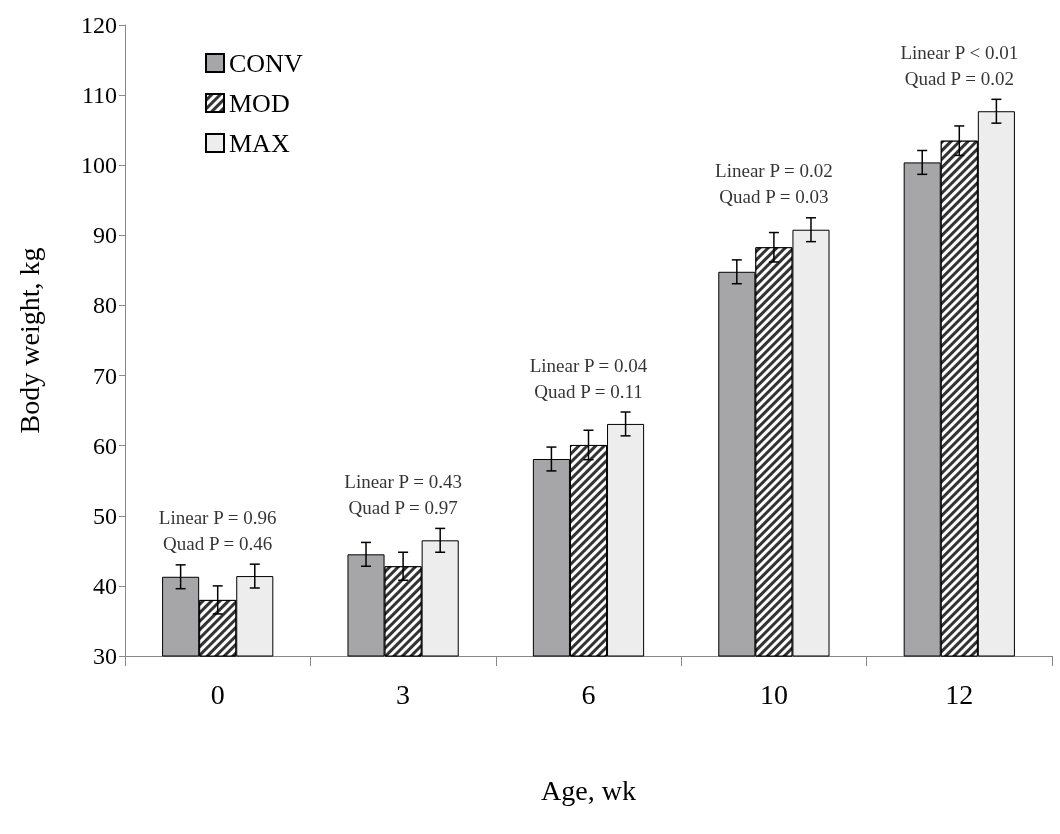  What do you see at coordinates (403, 494) in the screenshot?
I see `annotation: Linear P = 0.43 Quad P = 0.97` at bounding box center [403, 494].